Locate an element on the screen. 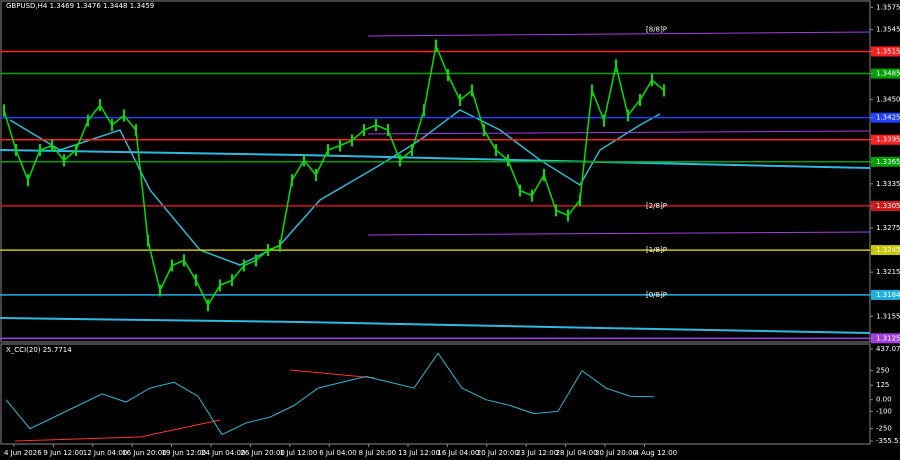 This screenshot has height=460, width=900. cci-tick-label: 125 is located at coordinates (882, 385).